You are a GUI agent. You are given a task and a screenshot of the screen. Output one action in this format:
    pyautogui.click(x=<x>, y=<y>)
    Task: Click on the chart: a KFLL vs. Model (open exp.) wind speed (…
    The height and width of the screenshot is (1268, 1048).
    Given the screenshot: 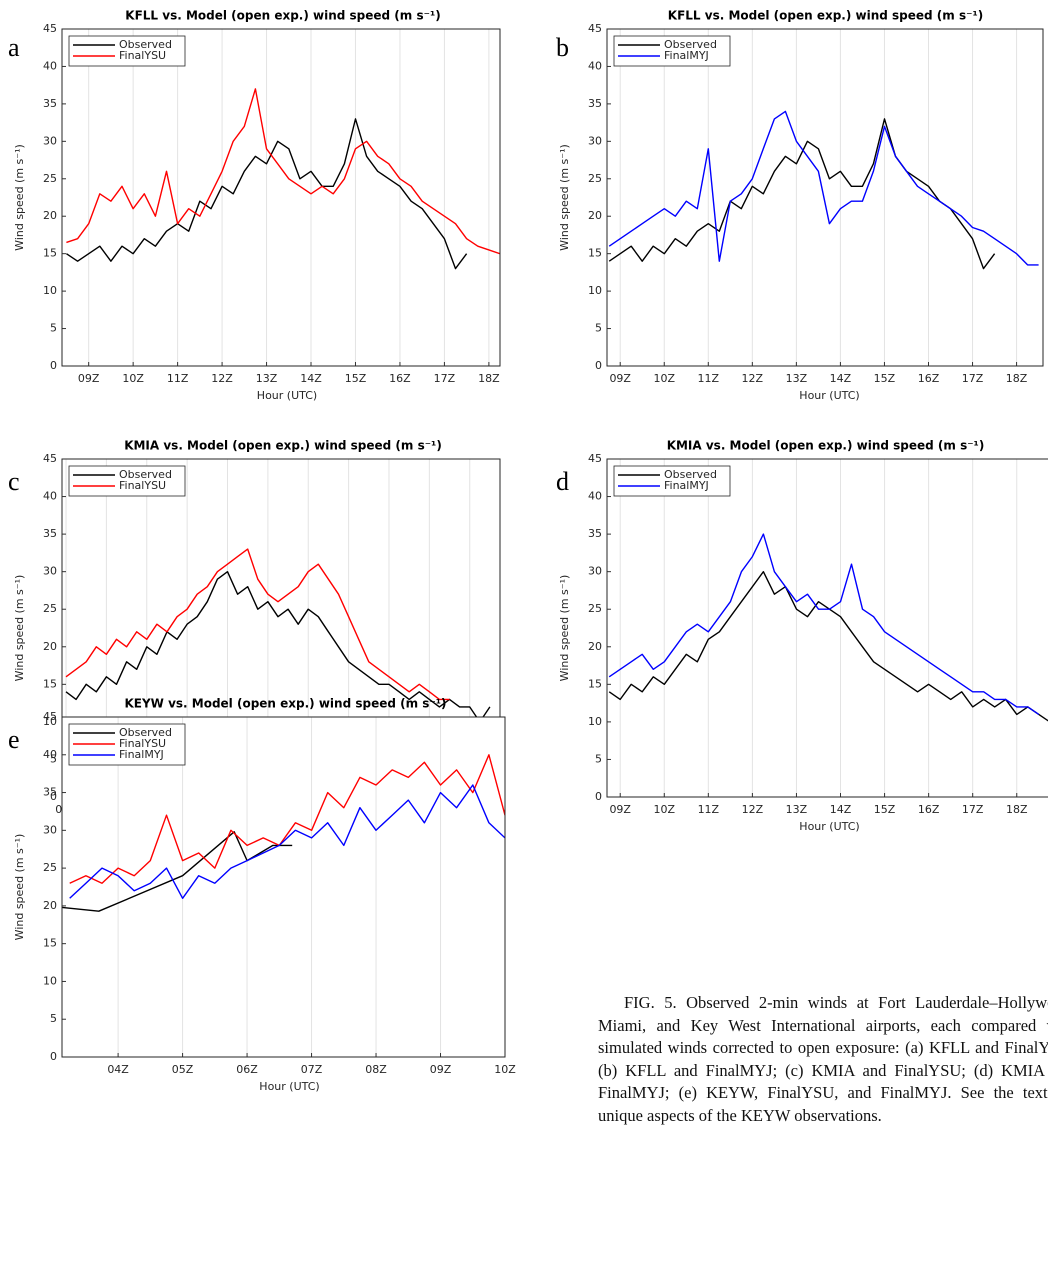 What is the action you would take?
    pyautogui.click(x=254, y=205)
    